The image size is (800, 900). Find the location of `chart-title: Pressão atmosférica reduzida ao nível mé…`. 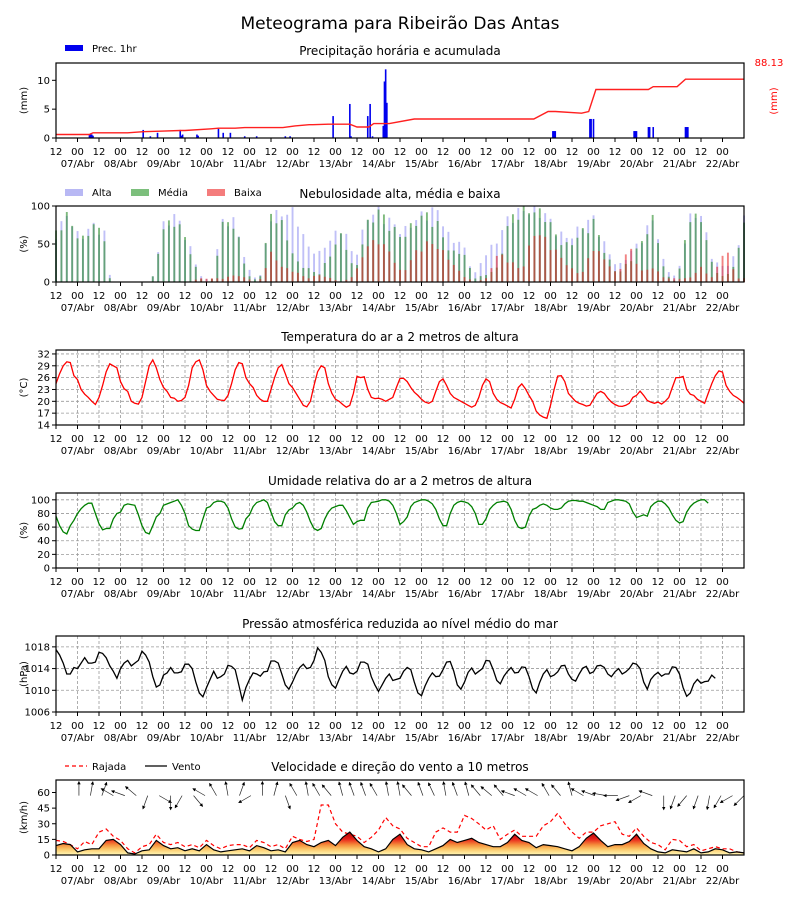

chart-title: Pressão atmosférica reduzida ao nível mé… is located at coordinates (400, 624).